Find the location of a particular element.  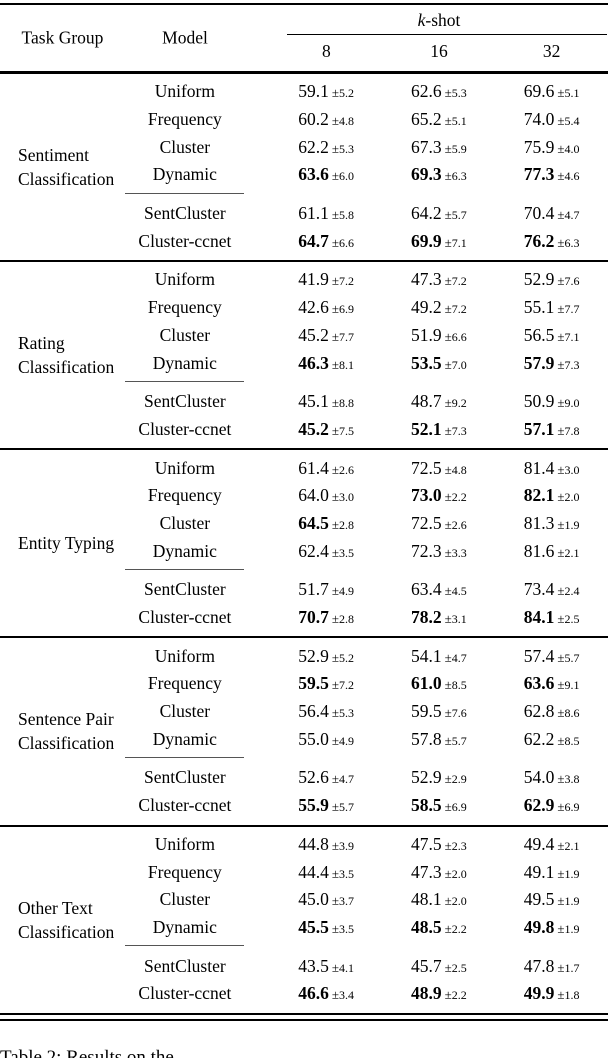

score-value: 49.4 is located at coordinates (539, 843).